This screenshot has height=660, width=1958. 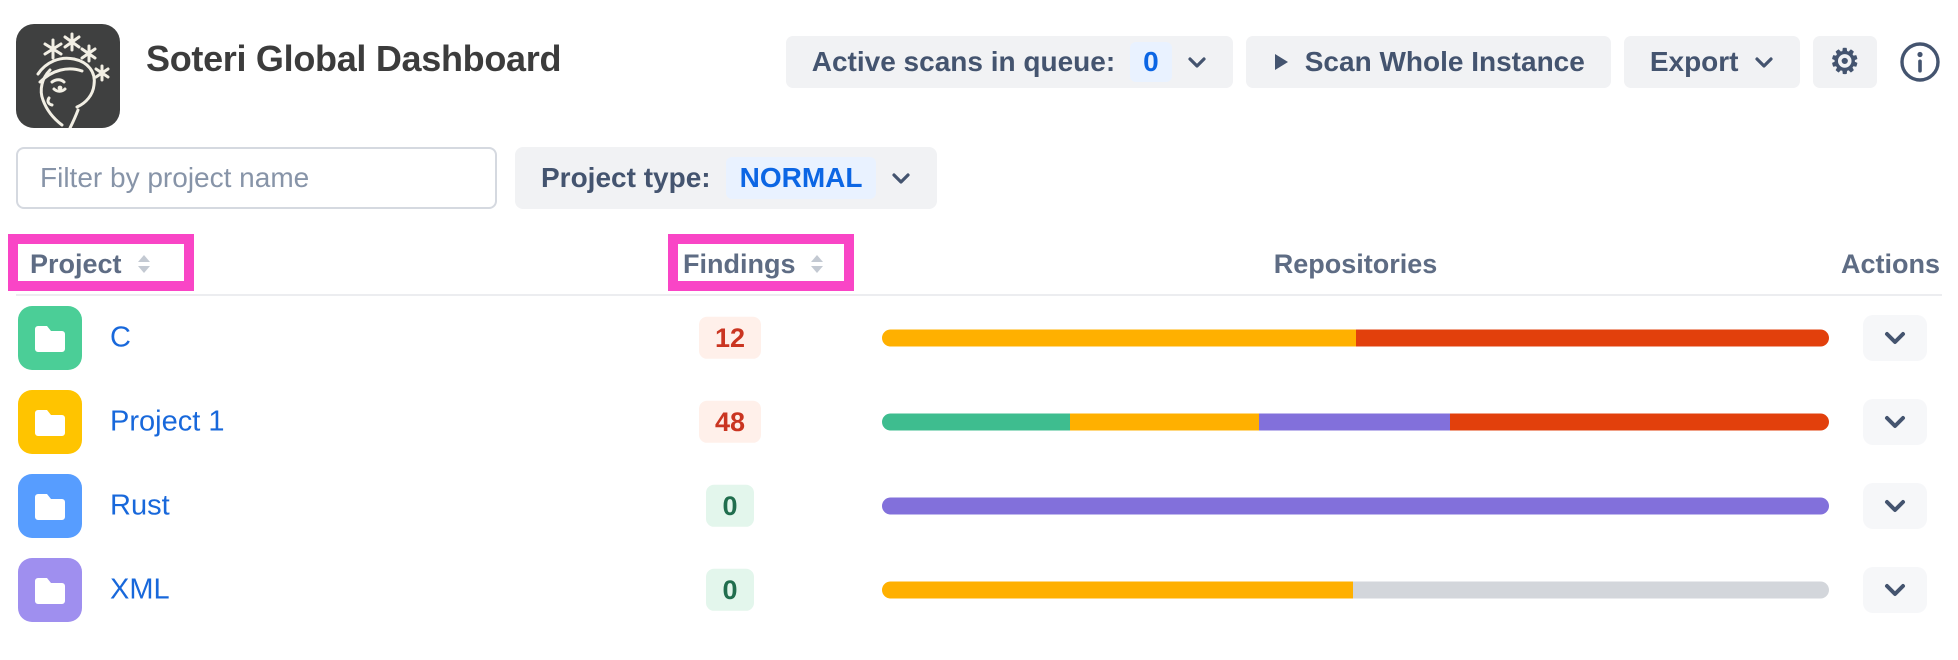 I want to click on scan-whole-instance-label: Scan Whole Instance, so click(x=1444, y=61).